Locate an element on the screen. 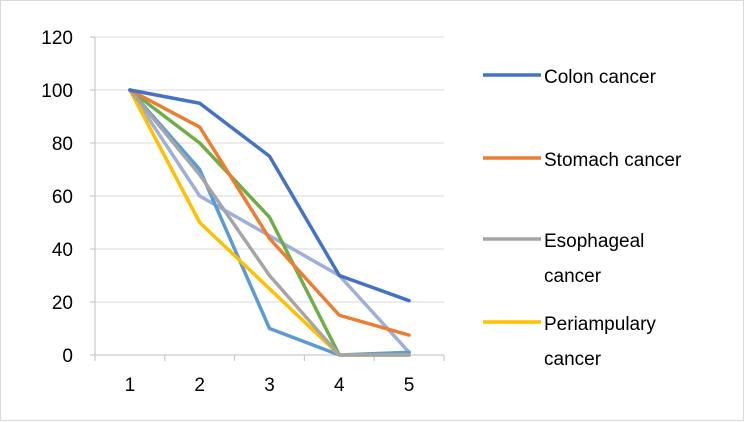 The width and height of the screenshot is (744, 422). legend-label-periampulary-cancer: cancer is located at coordinates (573, 359).